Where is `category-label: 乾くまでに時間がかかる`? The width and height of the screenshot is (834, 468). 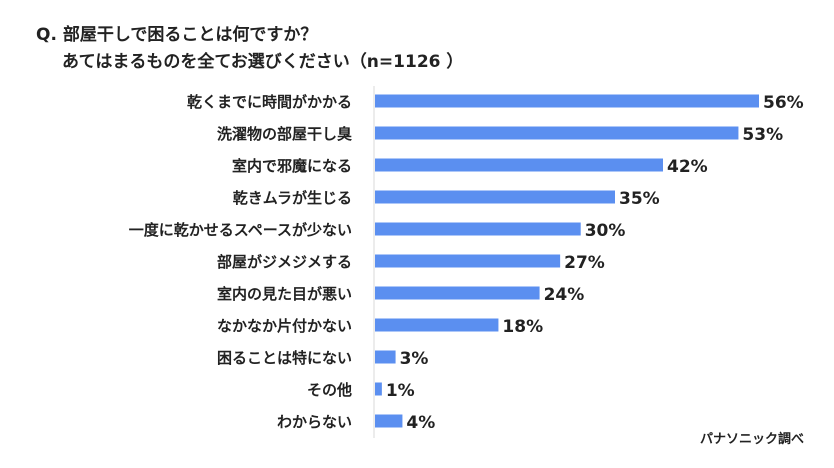 category-label: 乾くまでに時間がかかる is located at coordinates (269, 102).